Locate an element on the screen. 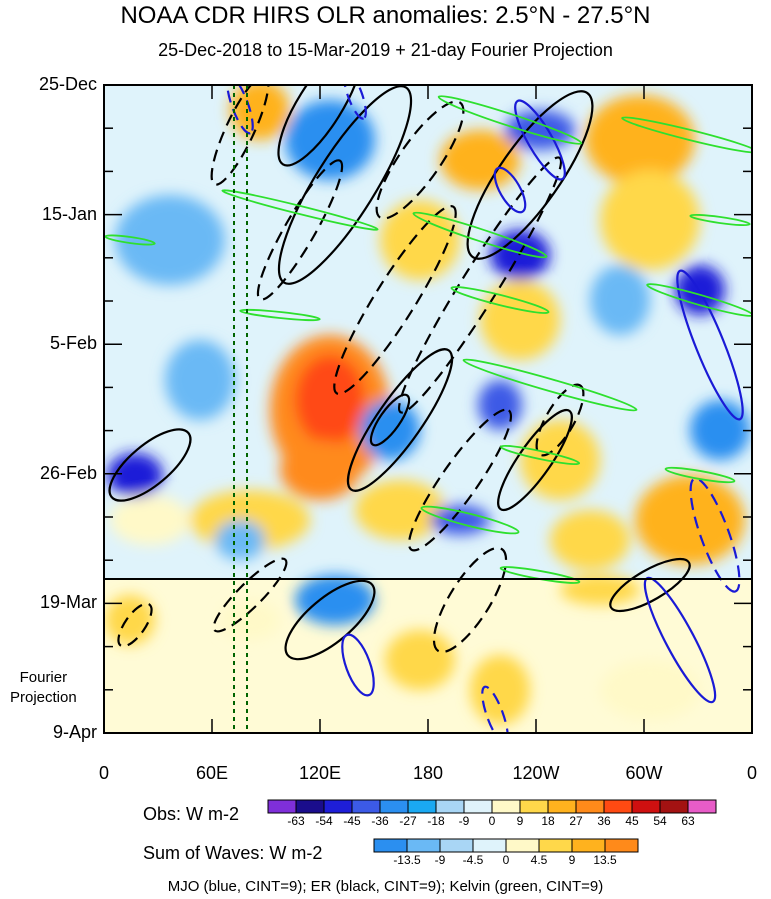 The height and width of the screenshot is (899, 771). wave-colorbar-label: 9 is located at coordinates (572, 860).